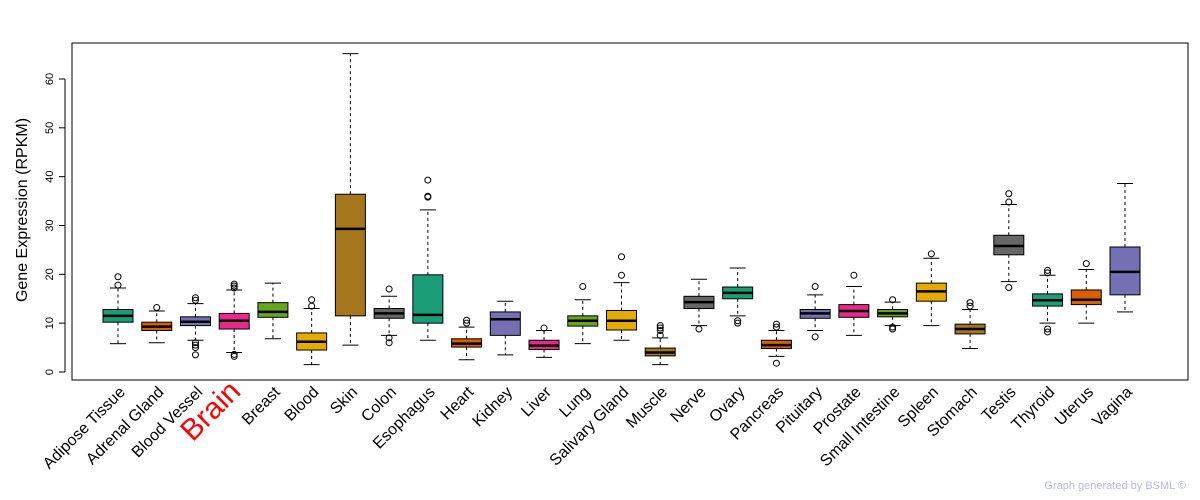 The image size is (1200, 500). What do you see at coordinates (970, 324) in the screenshot?
I see `box-stomach` at bounding box center [970, 324].